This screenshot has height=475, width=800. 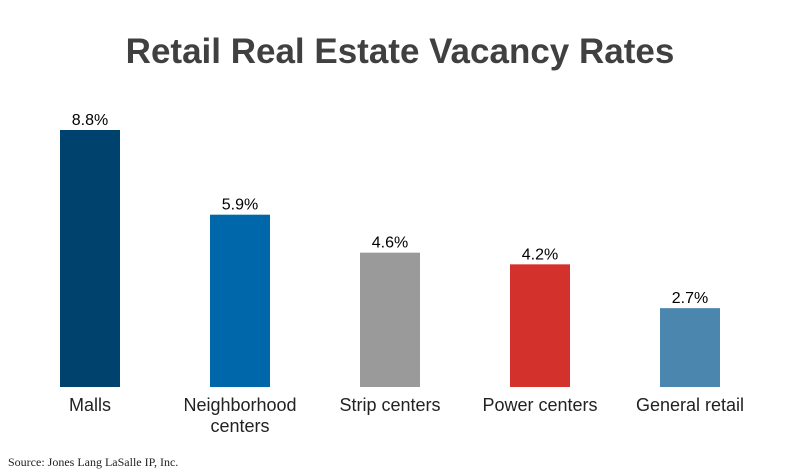 I want to click on category-label-0: Malls, so click(x=90, y=405).